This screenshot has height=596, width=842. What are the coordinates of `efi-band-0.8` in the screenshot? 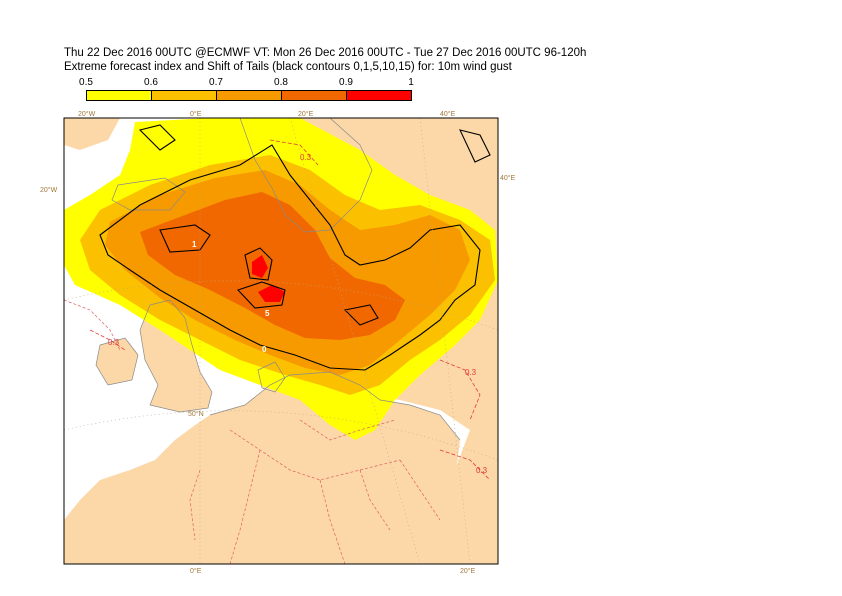 It's located at (272, 266).